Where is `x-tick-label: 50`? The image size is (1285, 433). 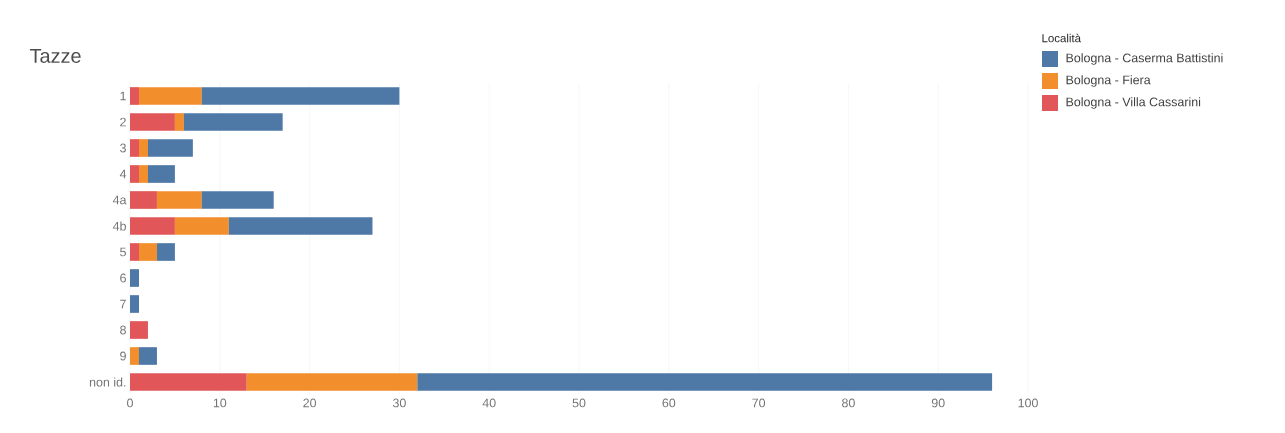
x-tick-label: 50 is located at coordinates (579, 403).